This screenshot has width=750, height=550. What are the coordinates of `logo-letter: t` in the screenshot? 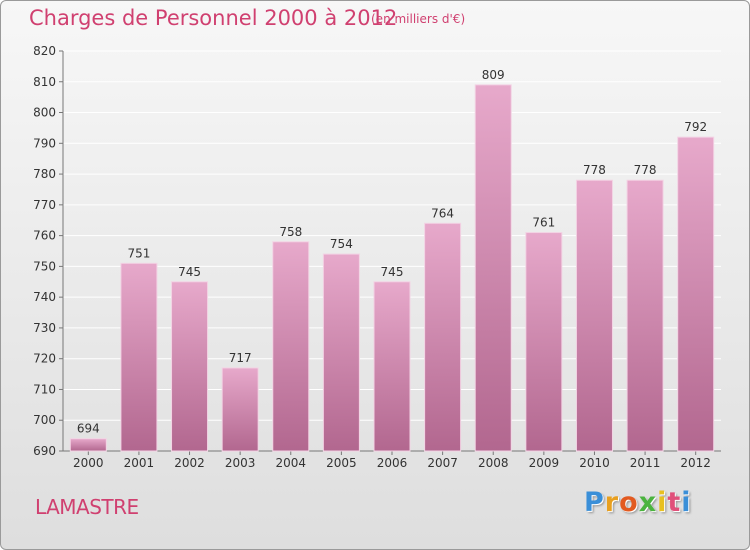 It's located at (674, 502).